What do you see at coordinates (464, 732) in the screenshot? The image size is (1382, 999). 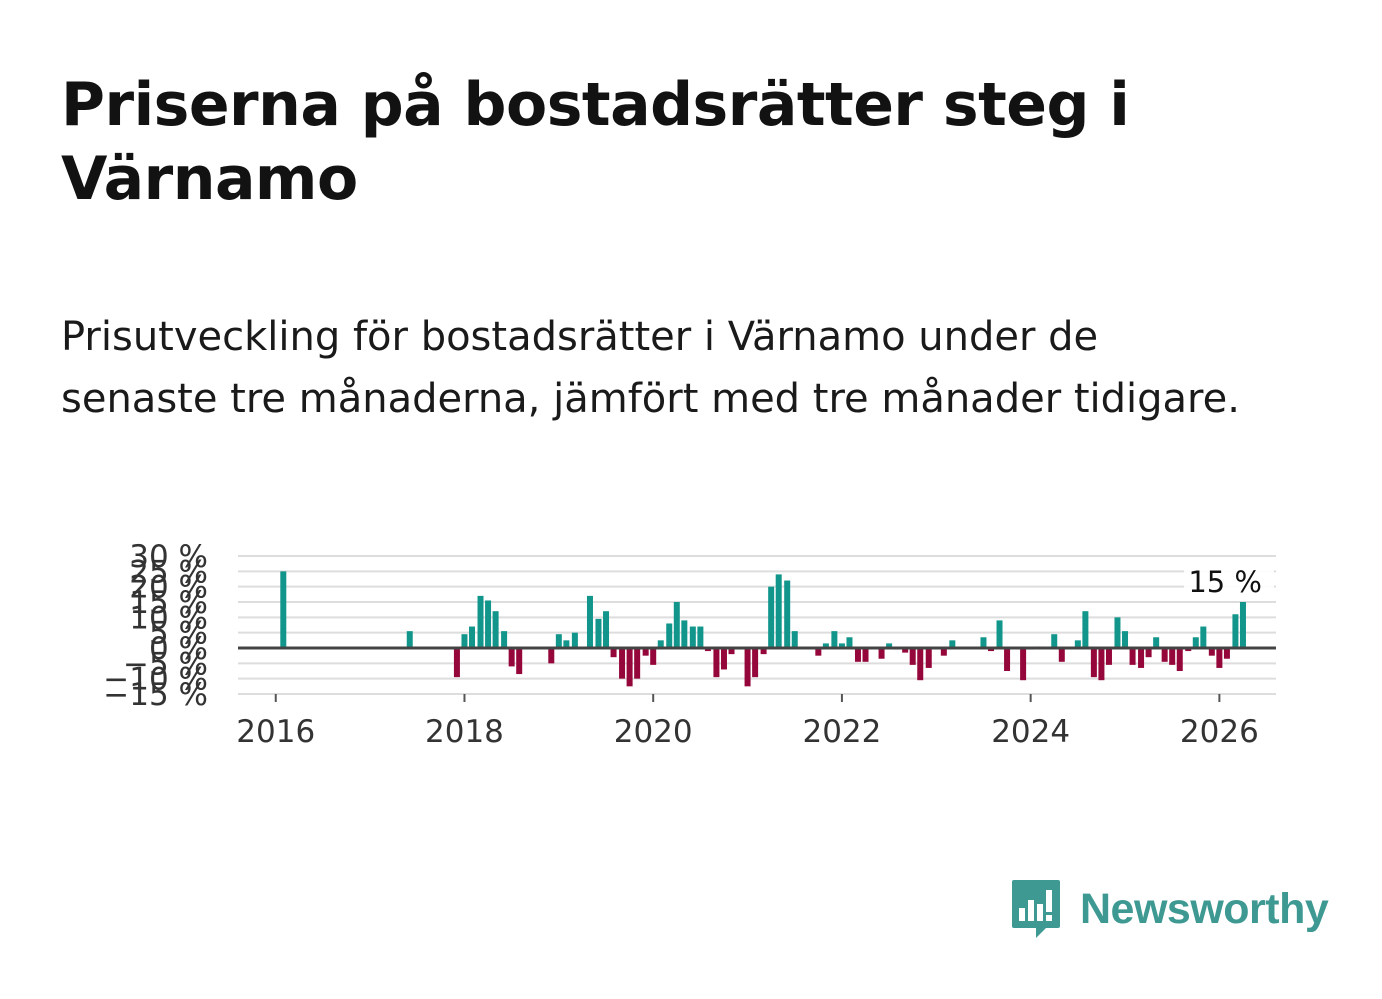 I see `x-tick-label: 2018` at bounding box center [464, 732].